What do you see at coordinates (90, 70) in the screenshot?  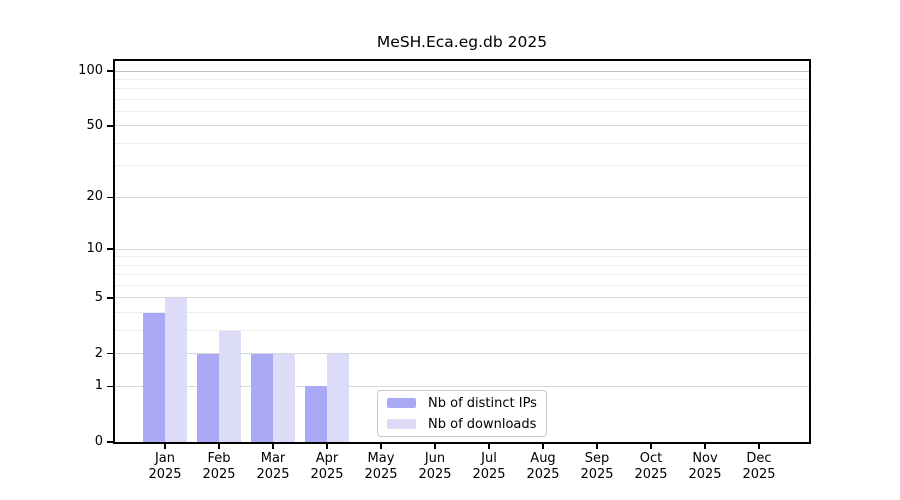 I see `y-tick-label: 100` at bounding box center [90, 70].